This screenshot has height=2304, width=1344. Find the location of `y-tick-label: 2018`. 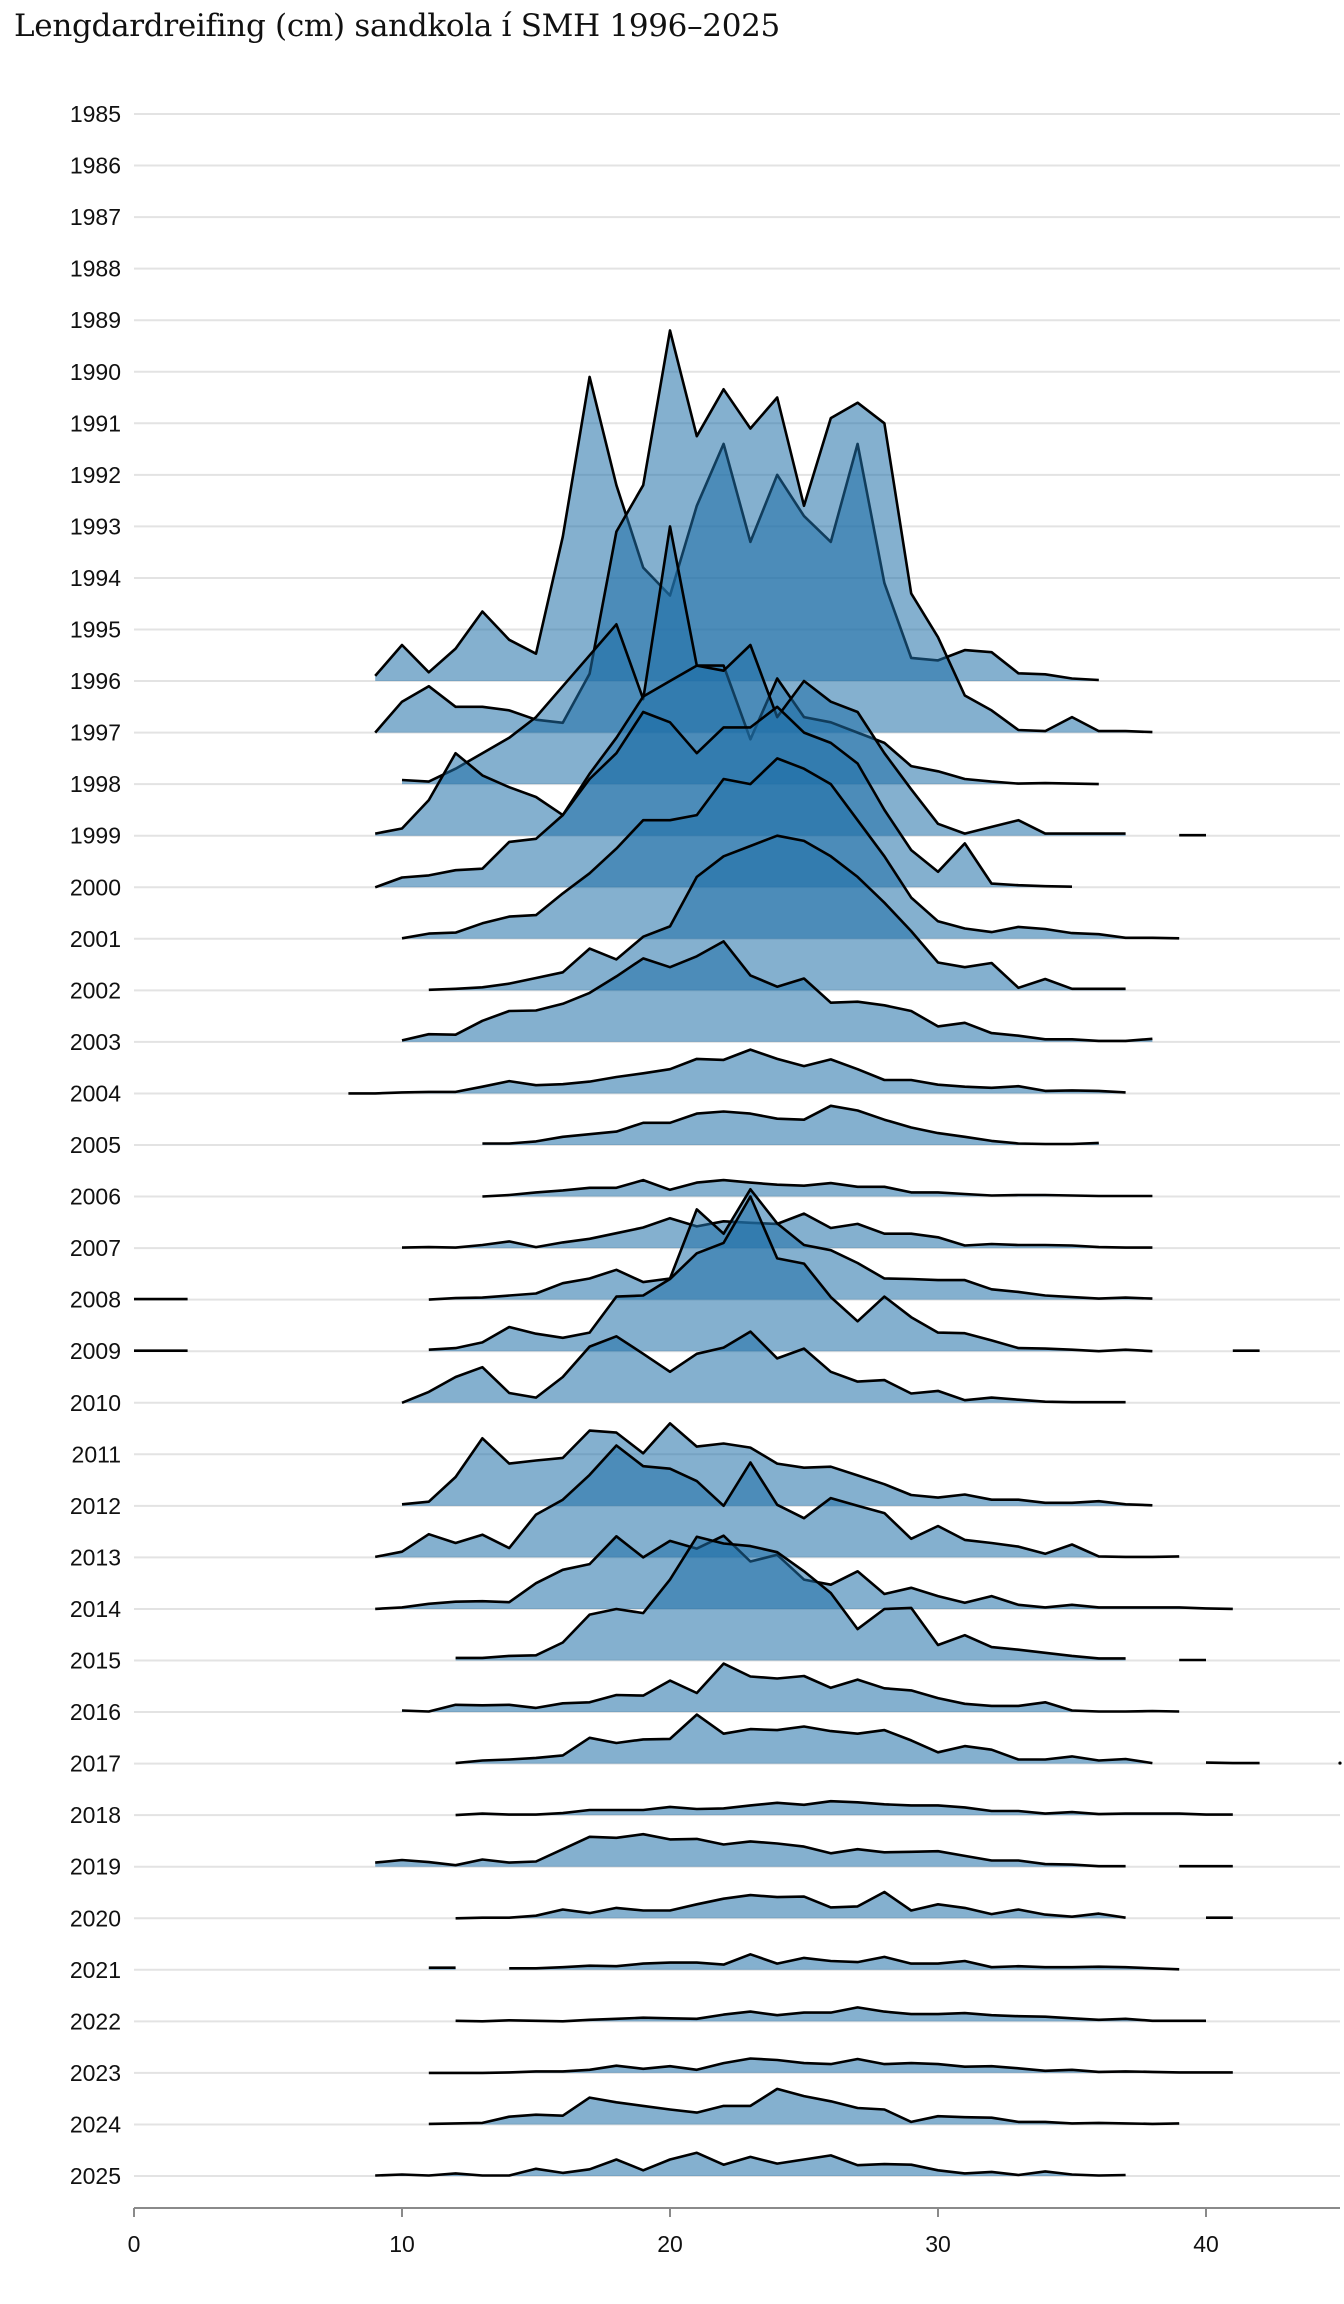

y-tick-label: 2018 is located at coordinates (95, 1815).